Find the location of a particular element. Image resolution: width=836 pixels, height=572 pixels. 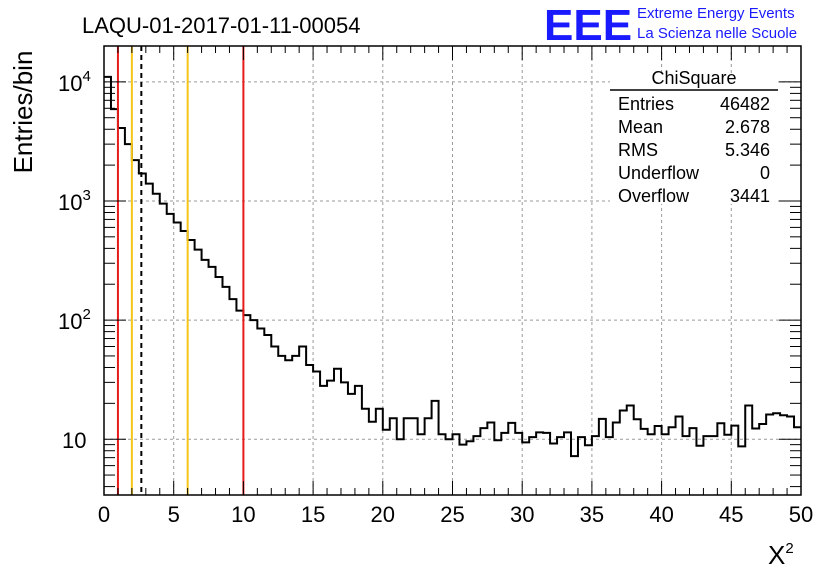

y-tick-label: 10⁴ is located at coordinates (74, 82).